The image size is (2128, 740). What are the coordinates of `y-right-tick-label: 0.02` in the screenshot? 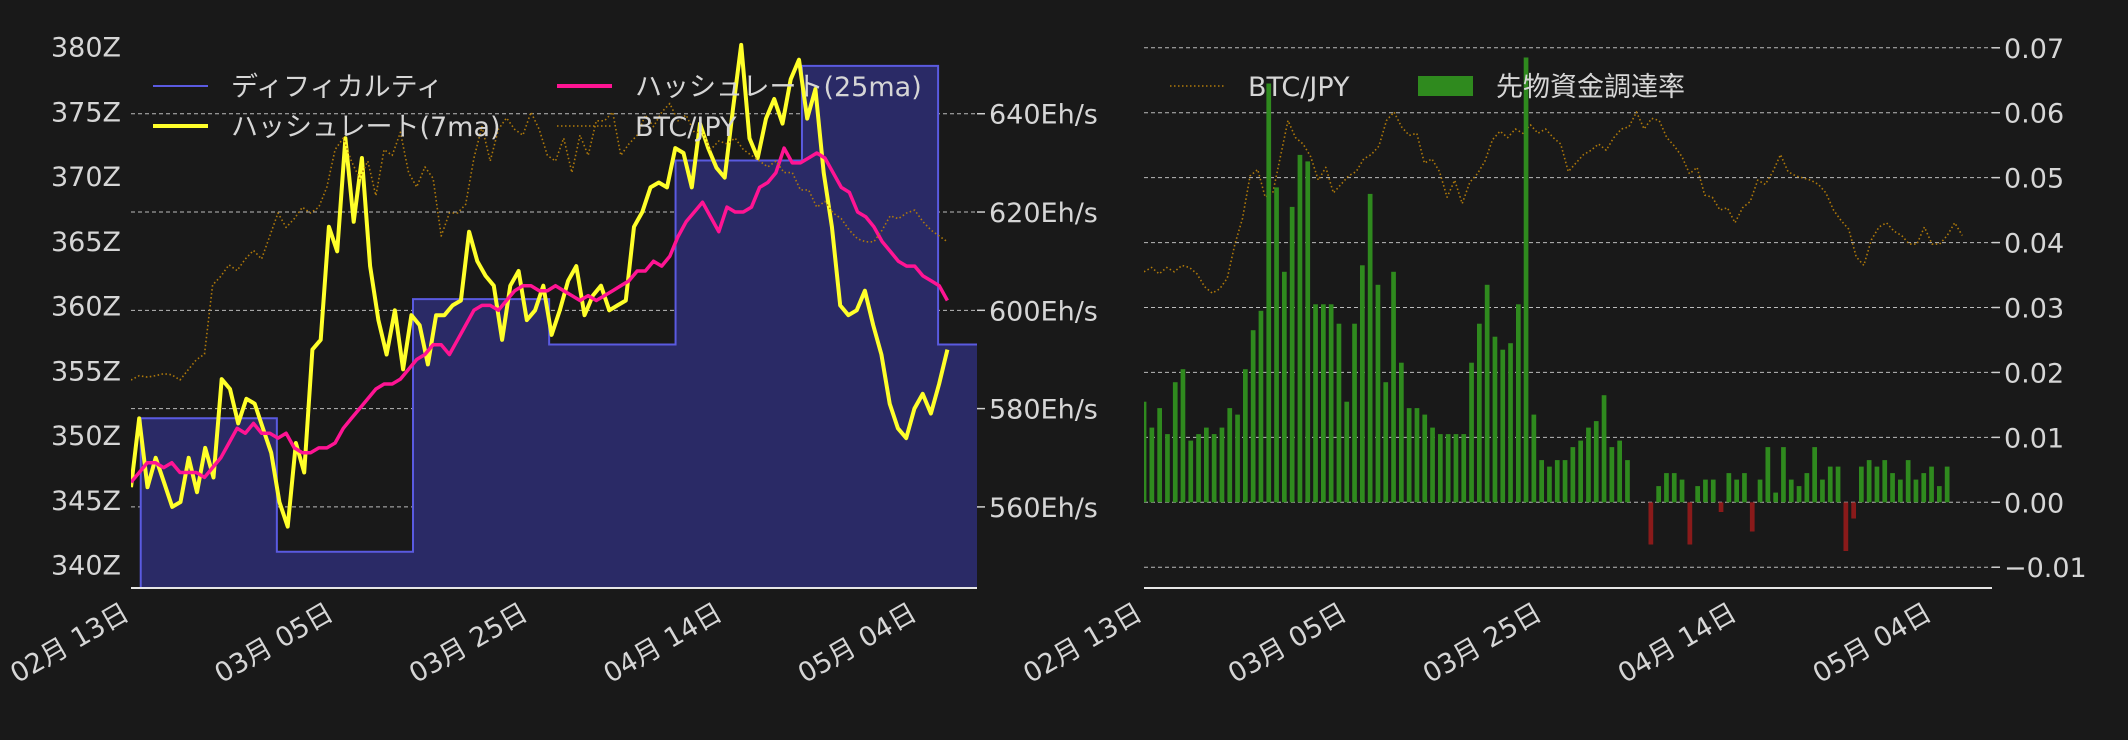 It's located at (2034, 373).